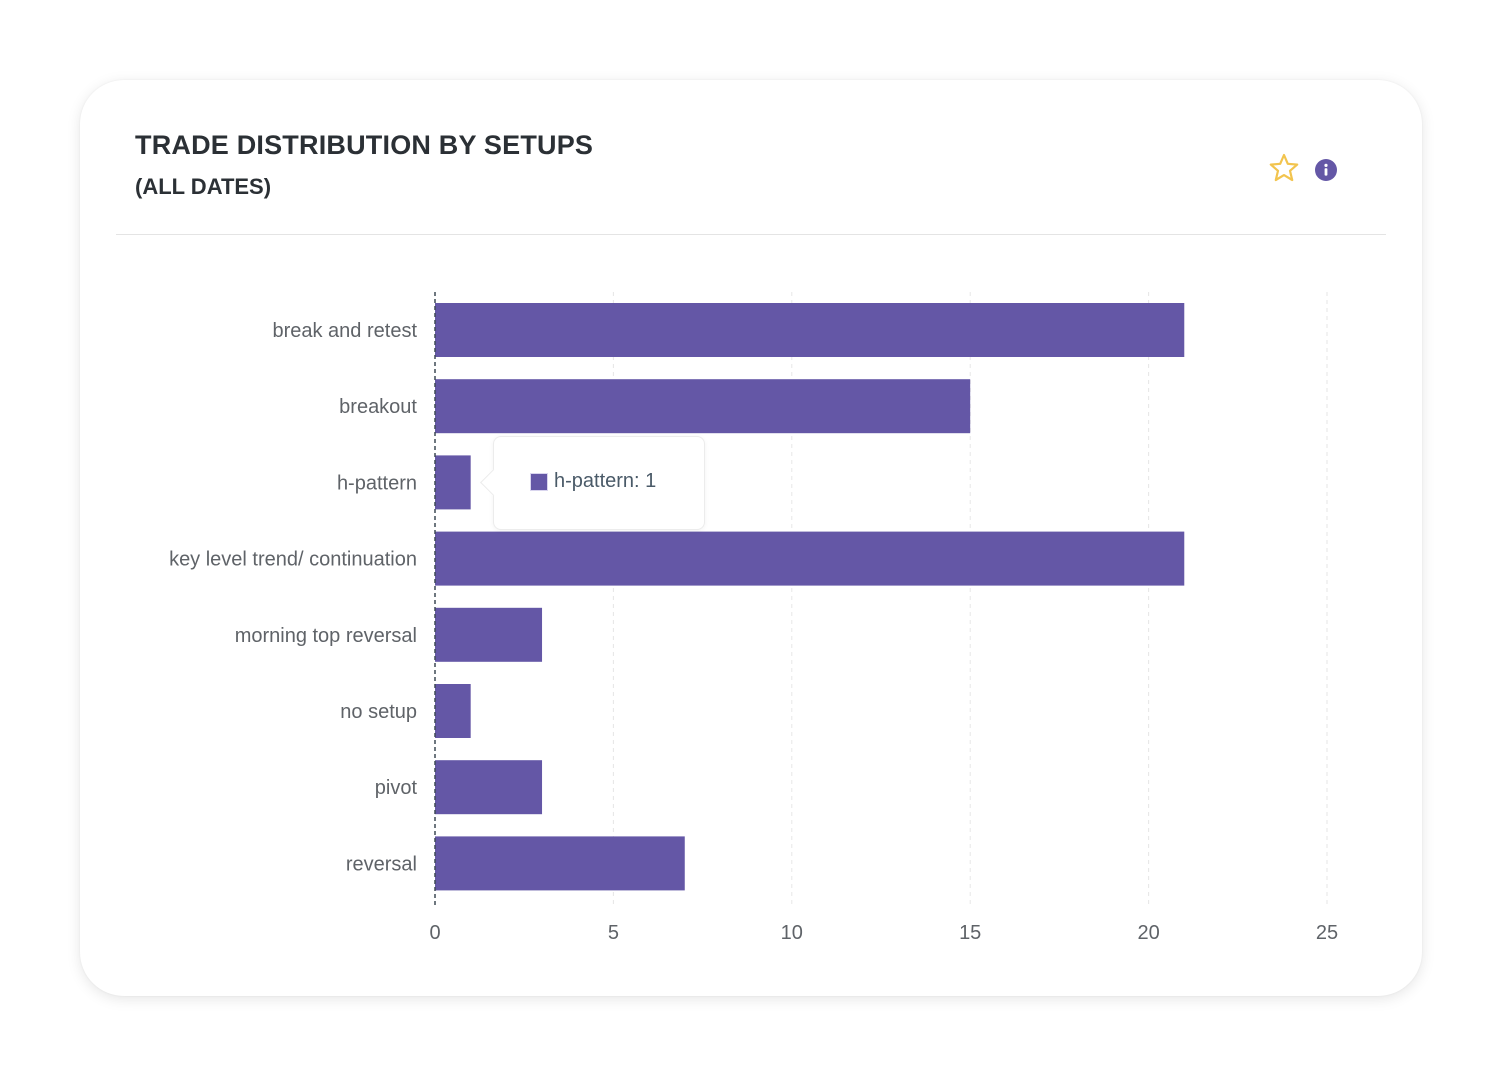 This screenshot has height=1076, width=1502. What do you see at coordinates (1148, 933) in the screenshot?
I see `x-tick-label: 20` at bounding box center [1148, 933].